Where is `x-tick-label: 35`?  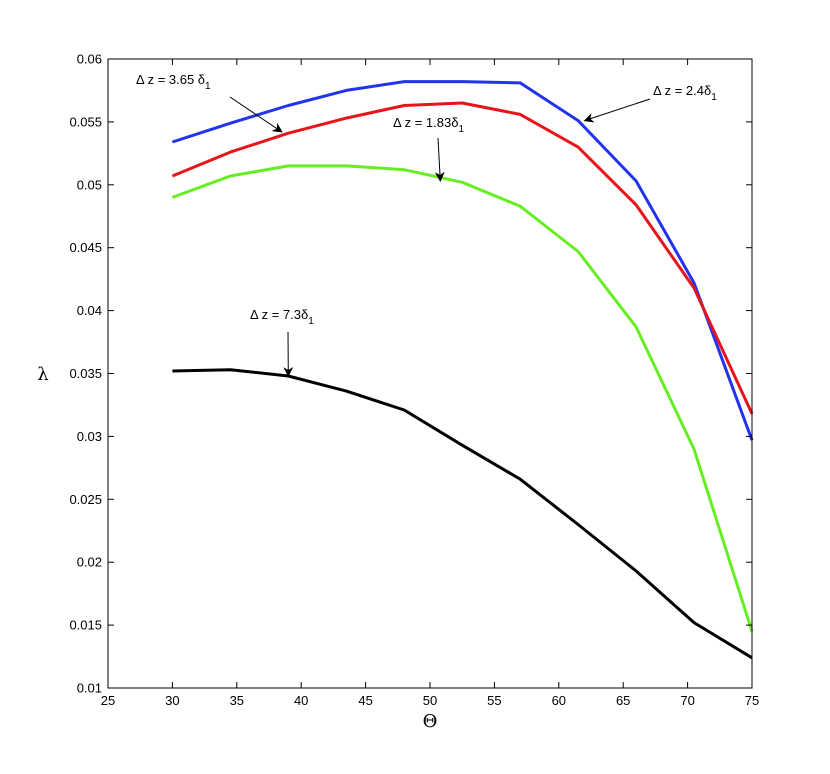 x-tick-label: 35 is located at coordinates (237, 700).